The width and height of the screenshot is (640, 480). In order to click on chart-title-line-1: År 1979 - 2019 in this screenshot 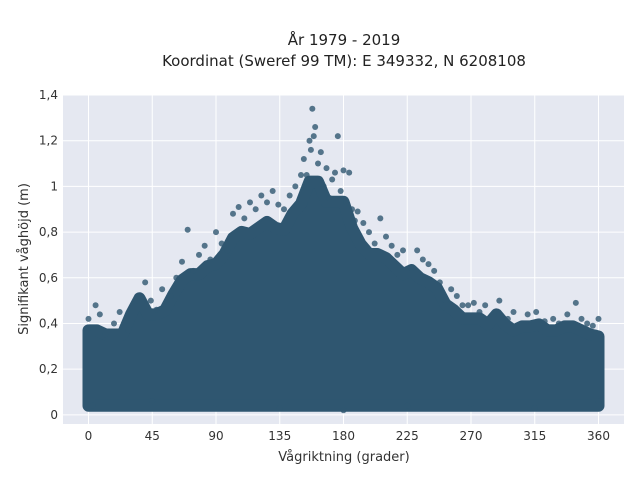, I will do `click(344, 39)`.